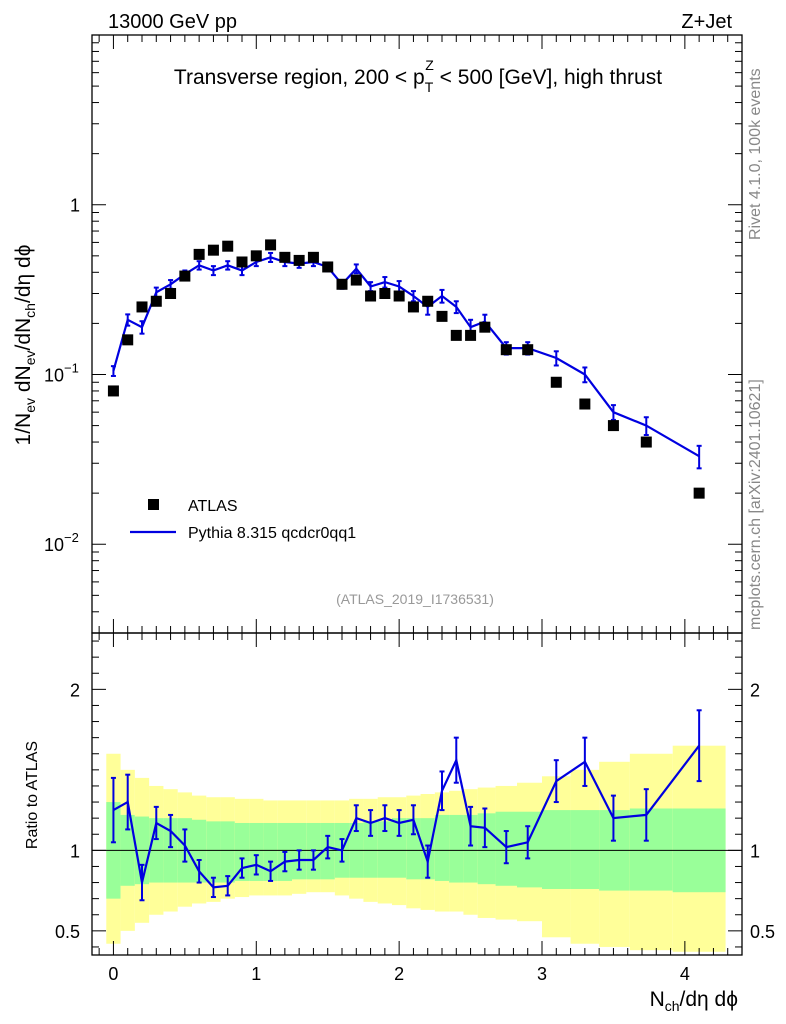  I want to click on ylabel-b: dN, so click(23, 381).